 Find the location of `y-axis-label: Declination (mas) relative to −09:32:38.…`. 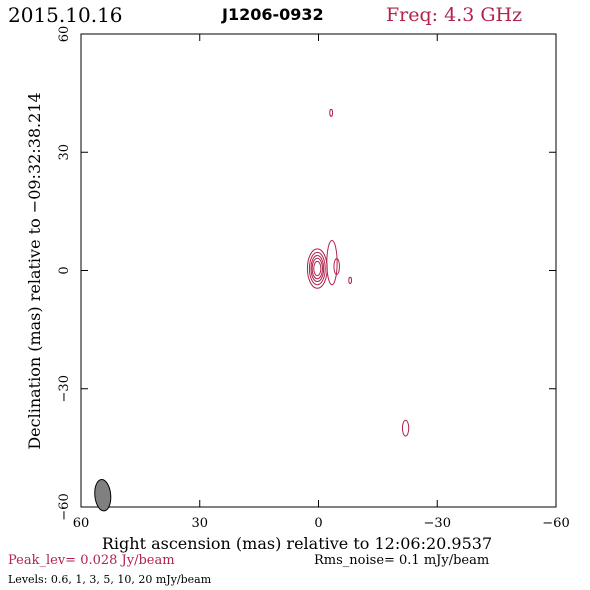

y-axis-label: Declination (mas) relative to −09:32:38.… is located at coordinates (34, 270).